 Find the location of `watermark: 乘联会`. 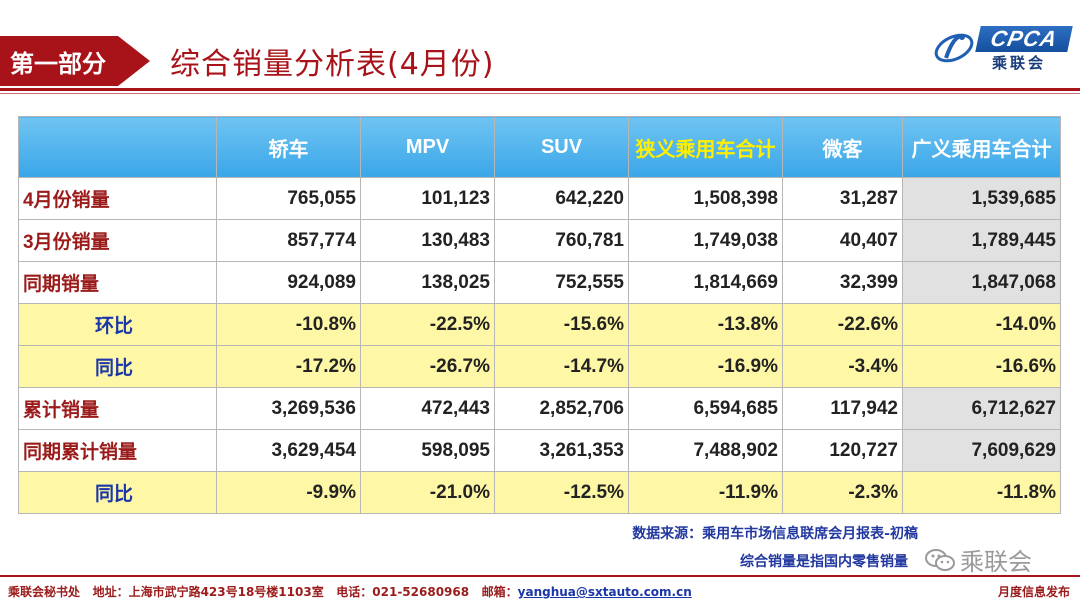

watermark: 乘联会 is located at coordinates (978, 559).